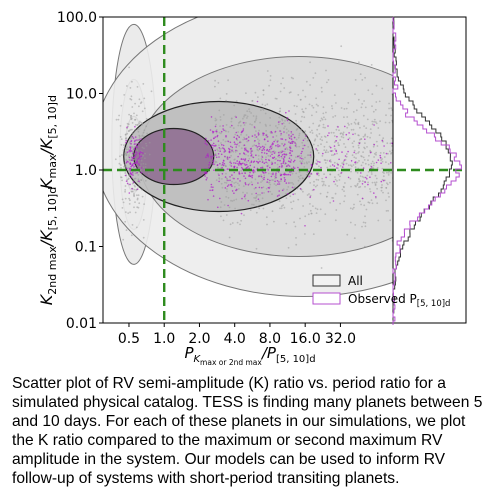 The width and height of the screenshot is (500, 500). I want to click on legend-swatch-observed, so click(326, 298).